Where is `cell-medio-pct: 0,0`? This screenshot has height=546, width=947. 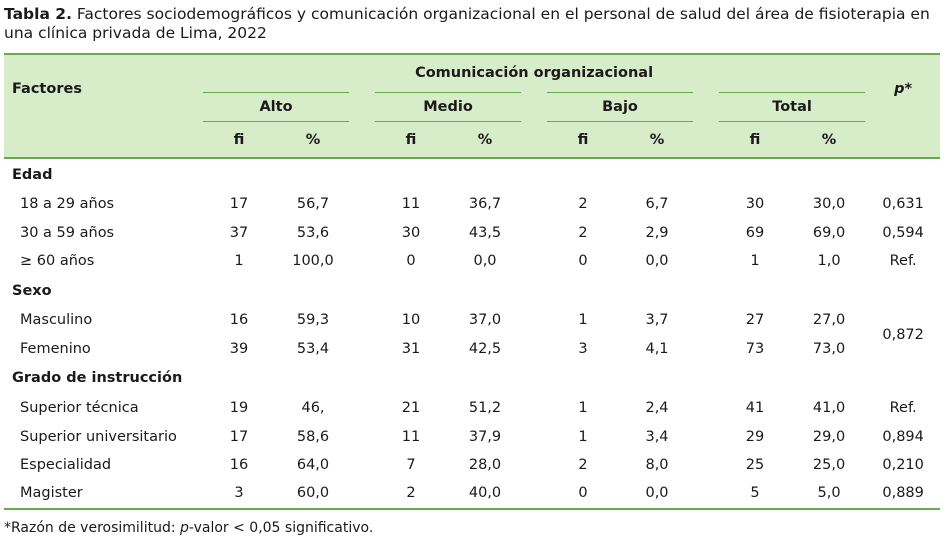 cell-medio-pct: 0,0 is located at coordinates (485, 260).